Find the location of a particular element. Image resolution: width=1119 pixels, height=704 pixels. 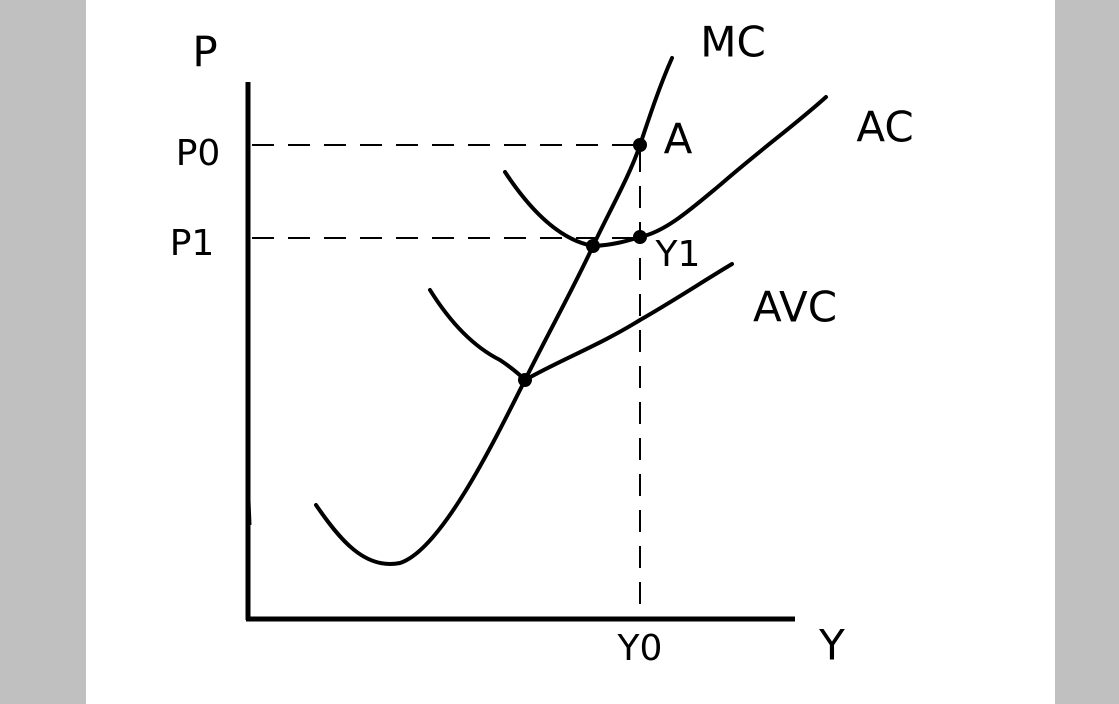

curve-label: AC is located at coordinates (884, 127).